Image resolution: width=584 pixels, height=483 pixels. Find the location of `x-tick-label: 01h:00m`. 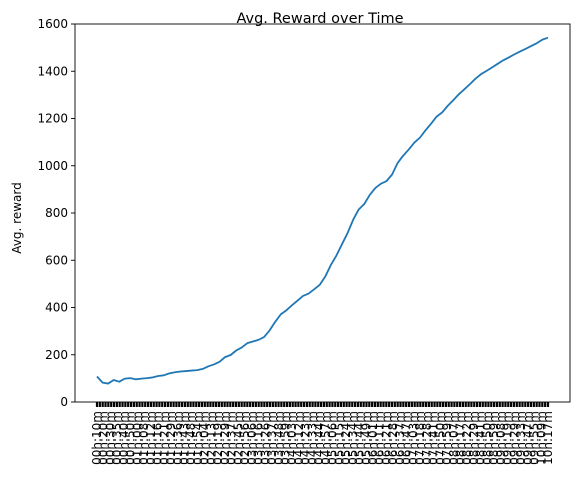

x-tick-label: 01h:00m is located at coordinates (137, 438).